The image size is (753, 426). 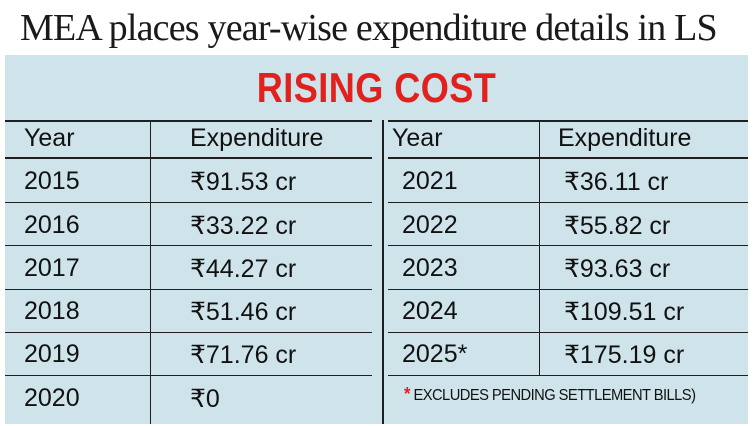 What do you see at coordinates (52, 311) in the screenshot?
I see `left-row-4-year: 2018` at bounding box center [52, 311].